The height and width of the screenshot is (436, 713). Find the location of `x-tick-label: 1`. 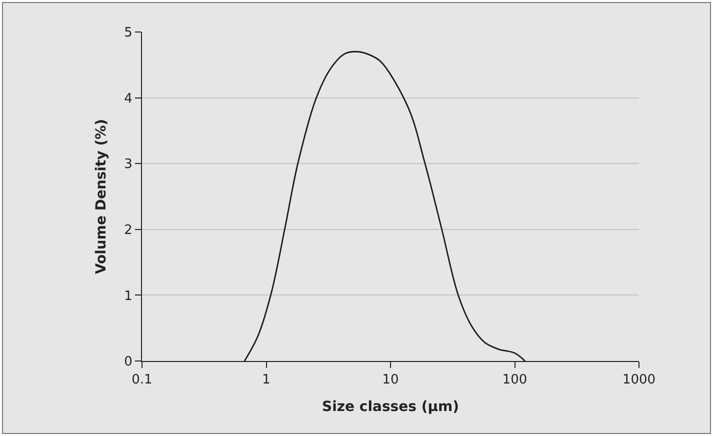

x-tick-label: 1 is located at coordinates (266, 380).